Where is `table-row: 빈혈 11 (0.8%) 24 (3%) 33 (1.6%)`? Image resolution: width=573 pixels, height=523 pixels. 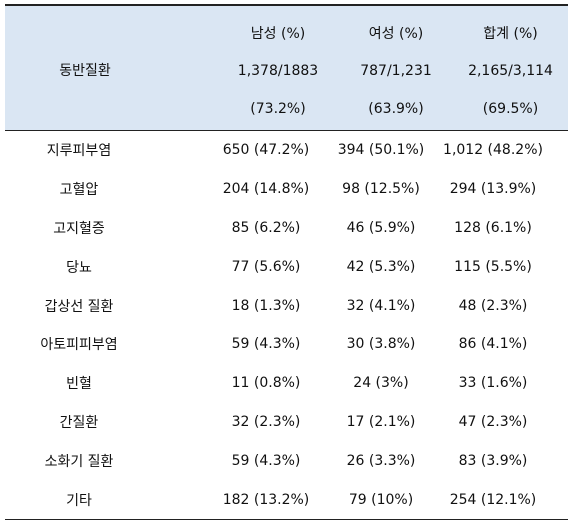
table-row: 빈혈 11 (0.8%) 24 (3%) 33 (1.6%) is located at coordinates (286, 383).